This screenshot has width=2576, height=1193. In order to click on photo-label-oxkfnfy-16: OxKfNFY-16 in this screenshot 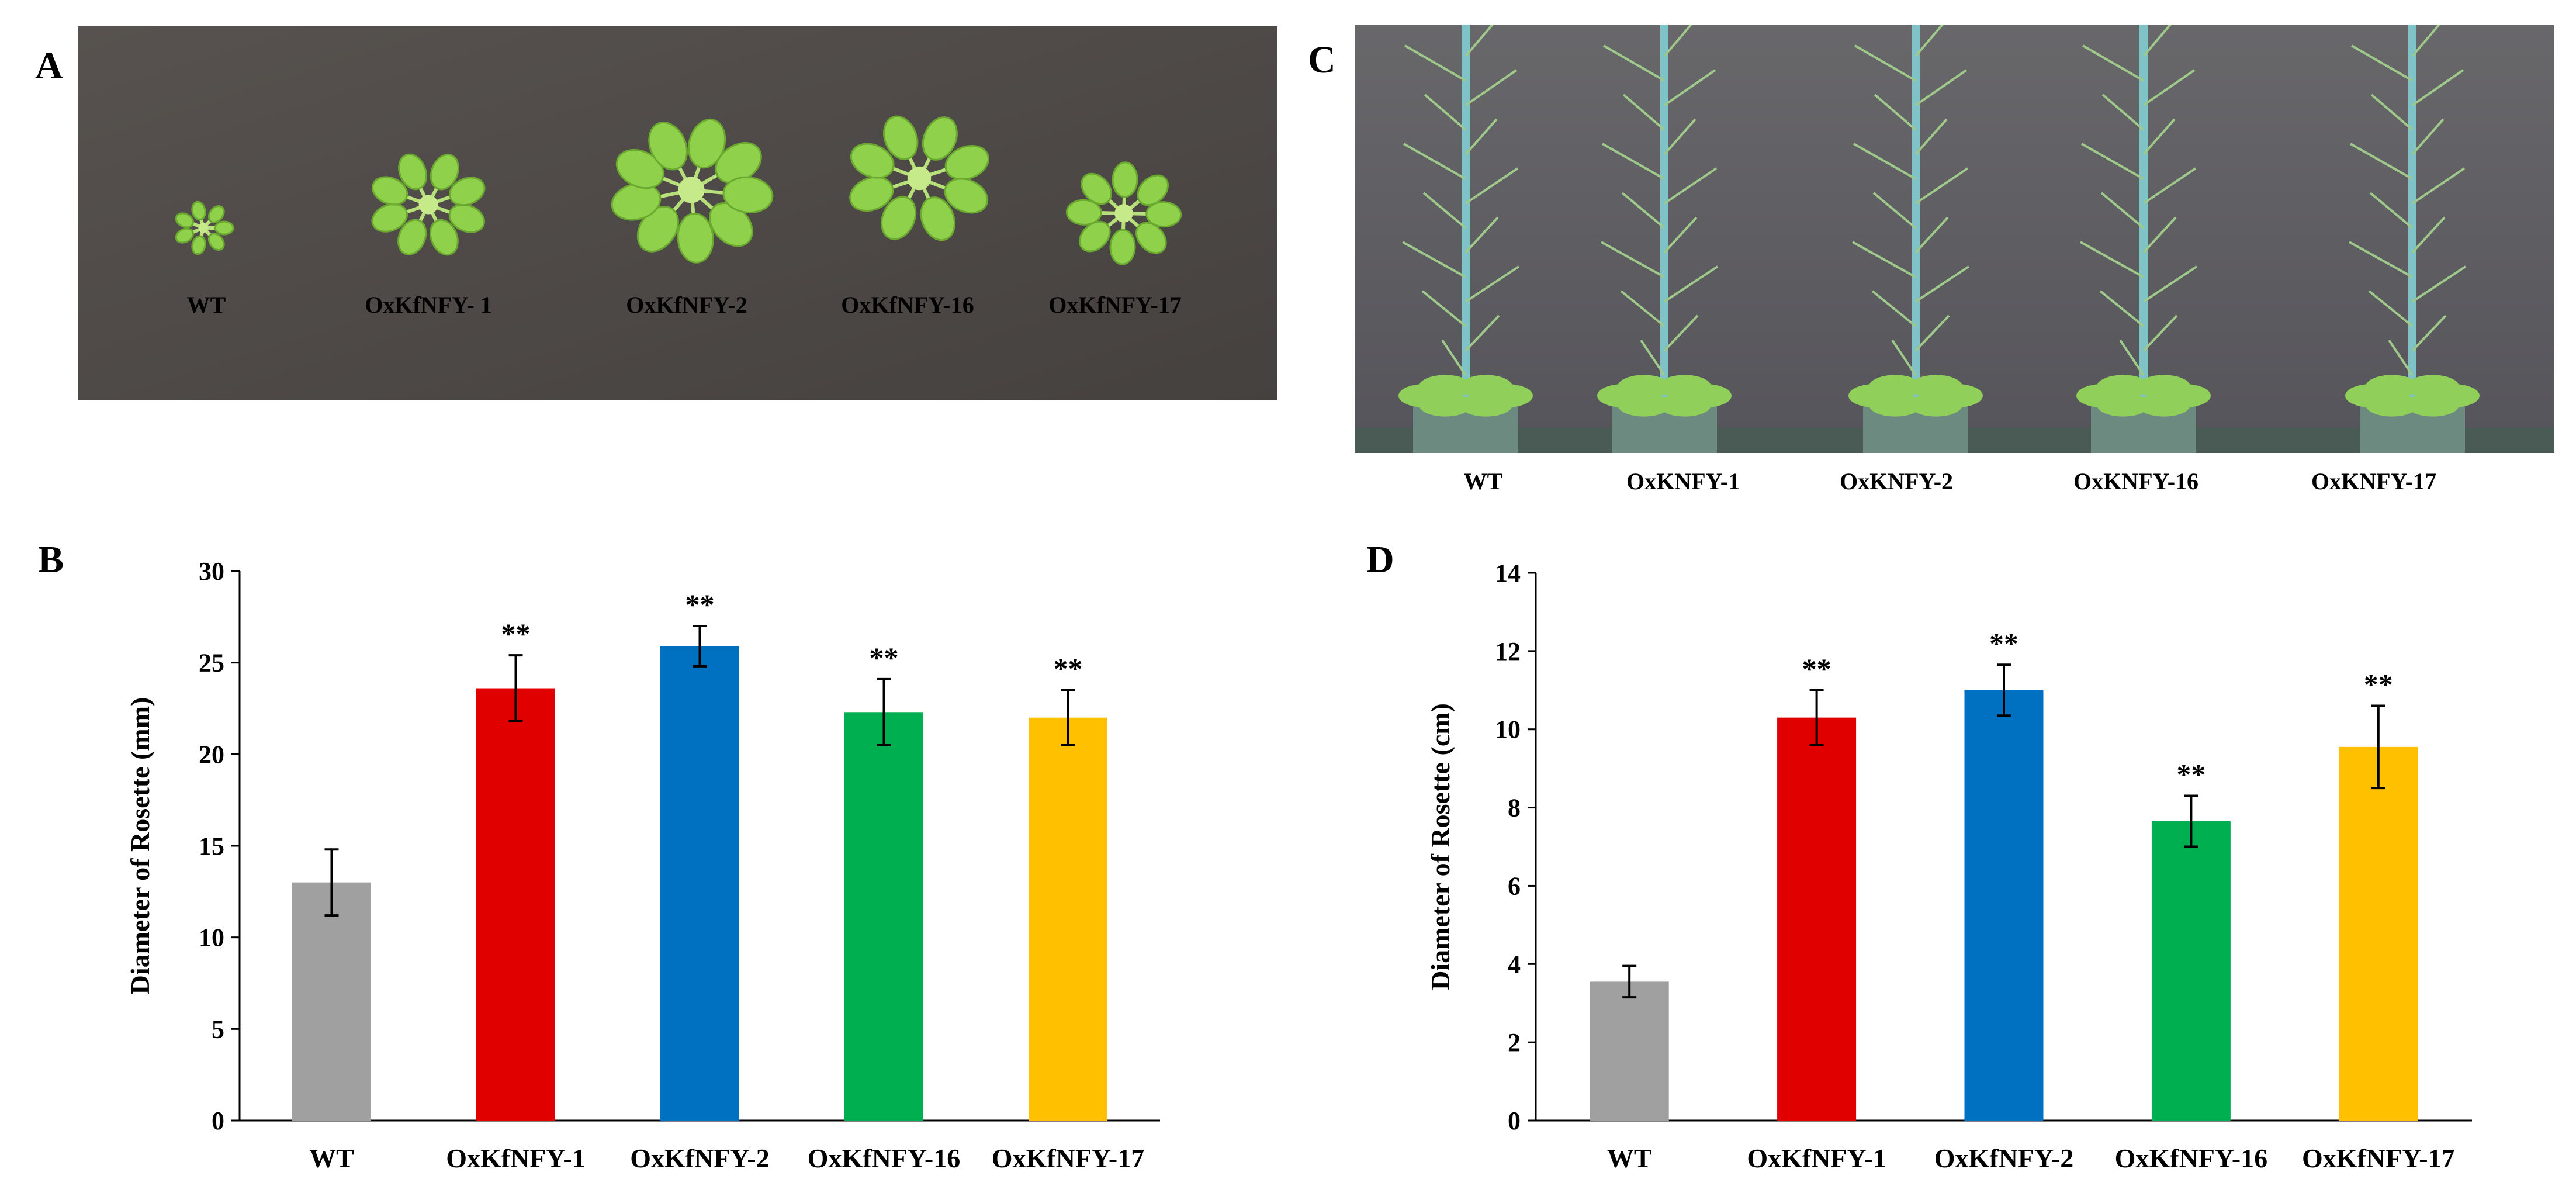, I will do `click(908, 305)`.